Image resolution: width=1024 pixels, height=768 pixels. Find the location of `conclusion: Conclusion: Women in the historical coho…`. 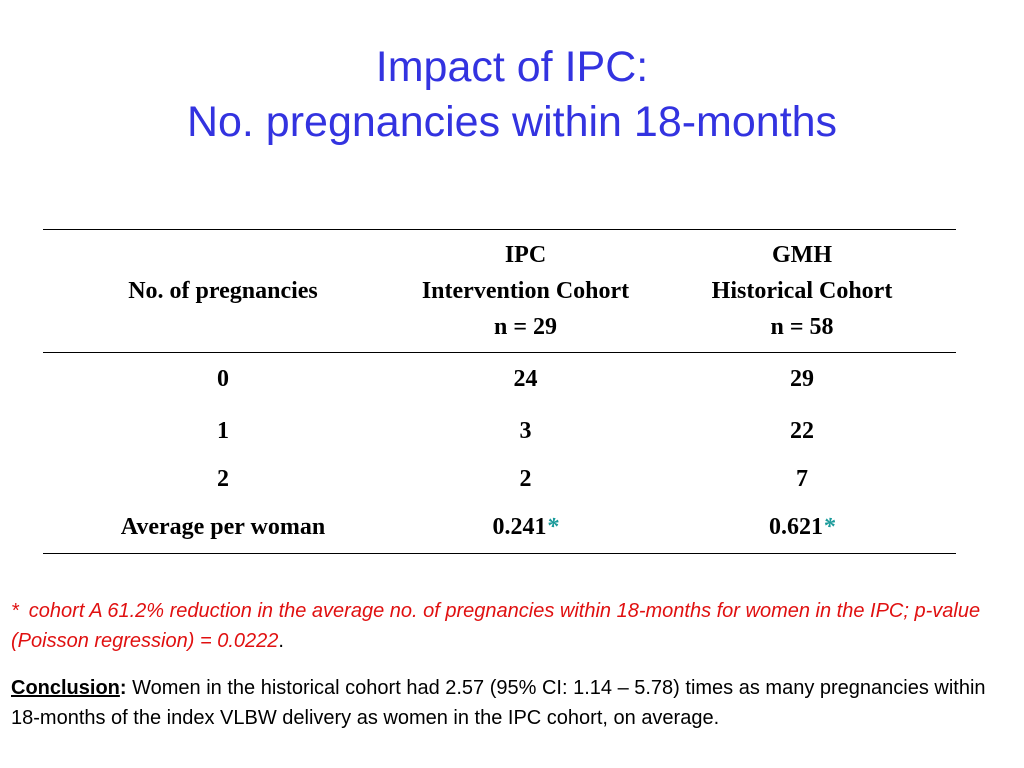

conclusion: Conclusion: Women in the historical coho… is located at coordinates (511, 703).